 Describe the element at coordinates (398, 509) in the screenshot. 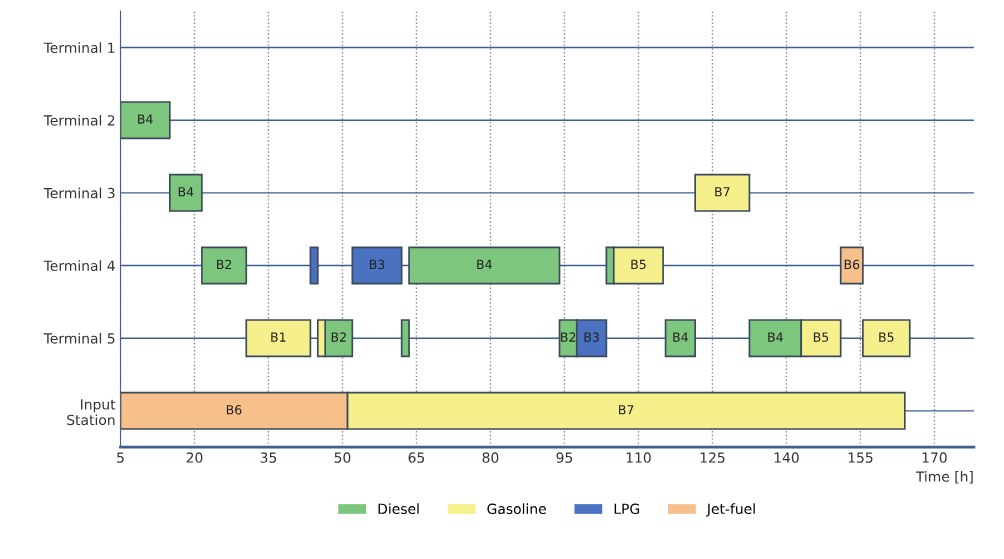

I see `legend-label: Diesel` at that location.